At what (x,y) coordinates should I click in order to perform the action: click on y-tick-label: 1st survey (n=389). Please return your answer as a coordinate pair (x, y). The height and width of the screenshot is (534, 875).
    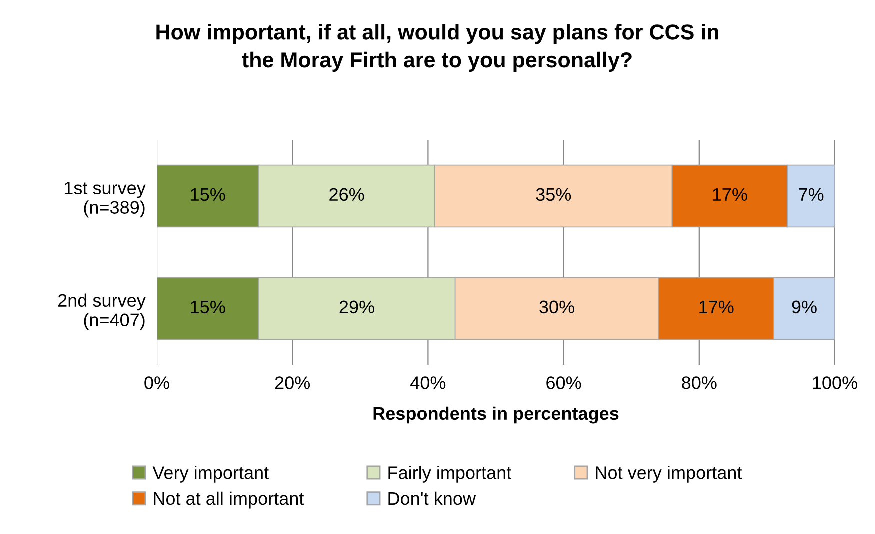
    Looking at the image, I should click on (105, 200).